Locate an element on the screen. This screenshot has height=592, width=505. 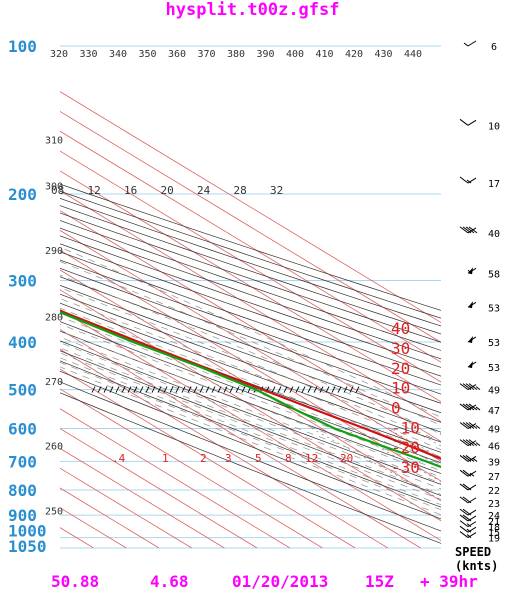
pressure-tick-label: 700 is located at coordinates (22, 461).